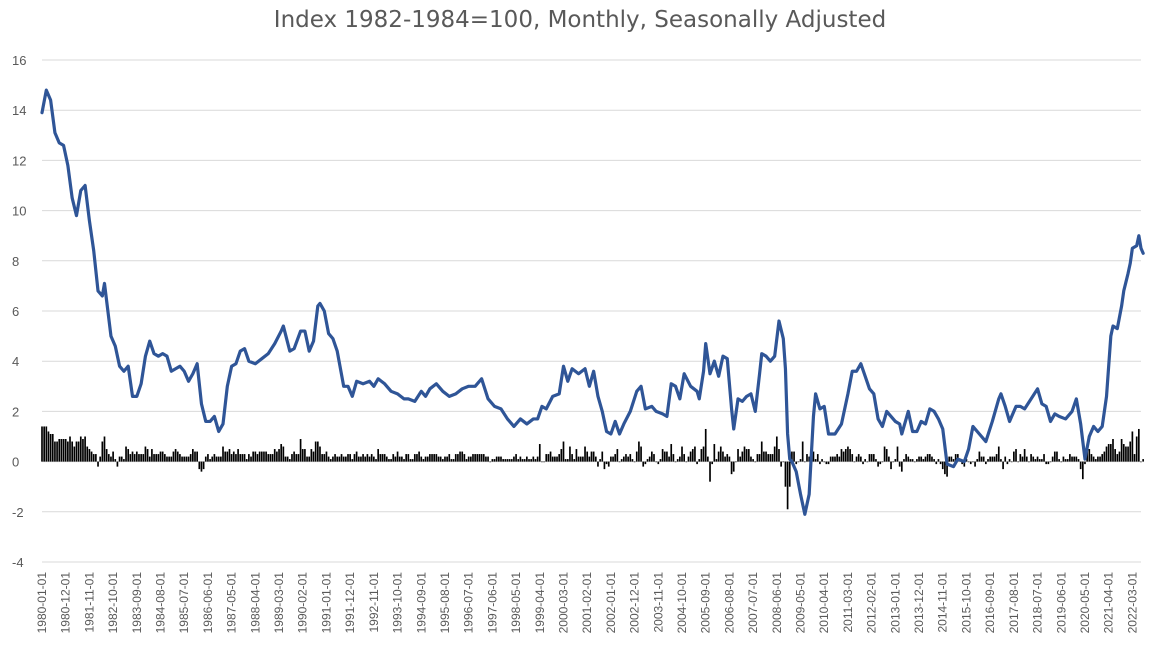  What do you see at coordinates (919, 603) in the screenshot?
I see `x-tick-label: 2013-12-01` at bounding box center [919, 603].